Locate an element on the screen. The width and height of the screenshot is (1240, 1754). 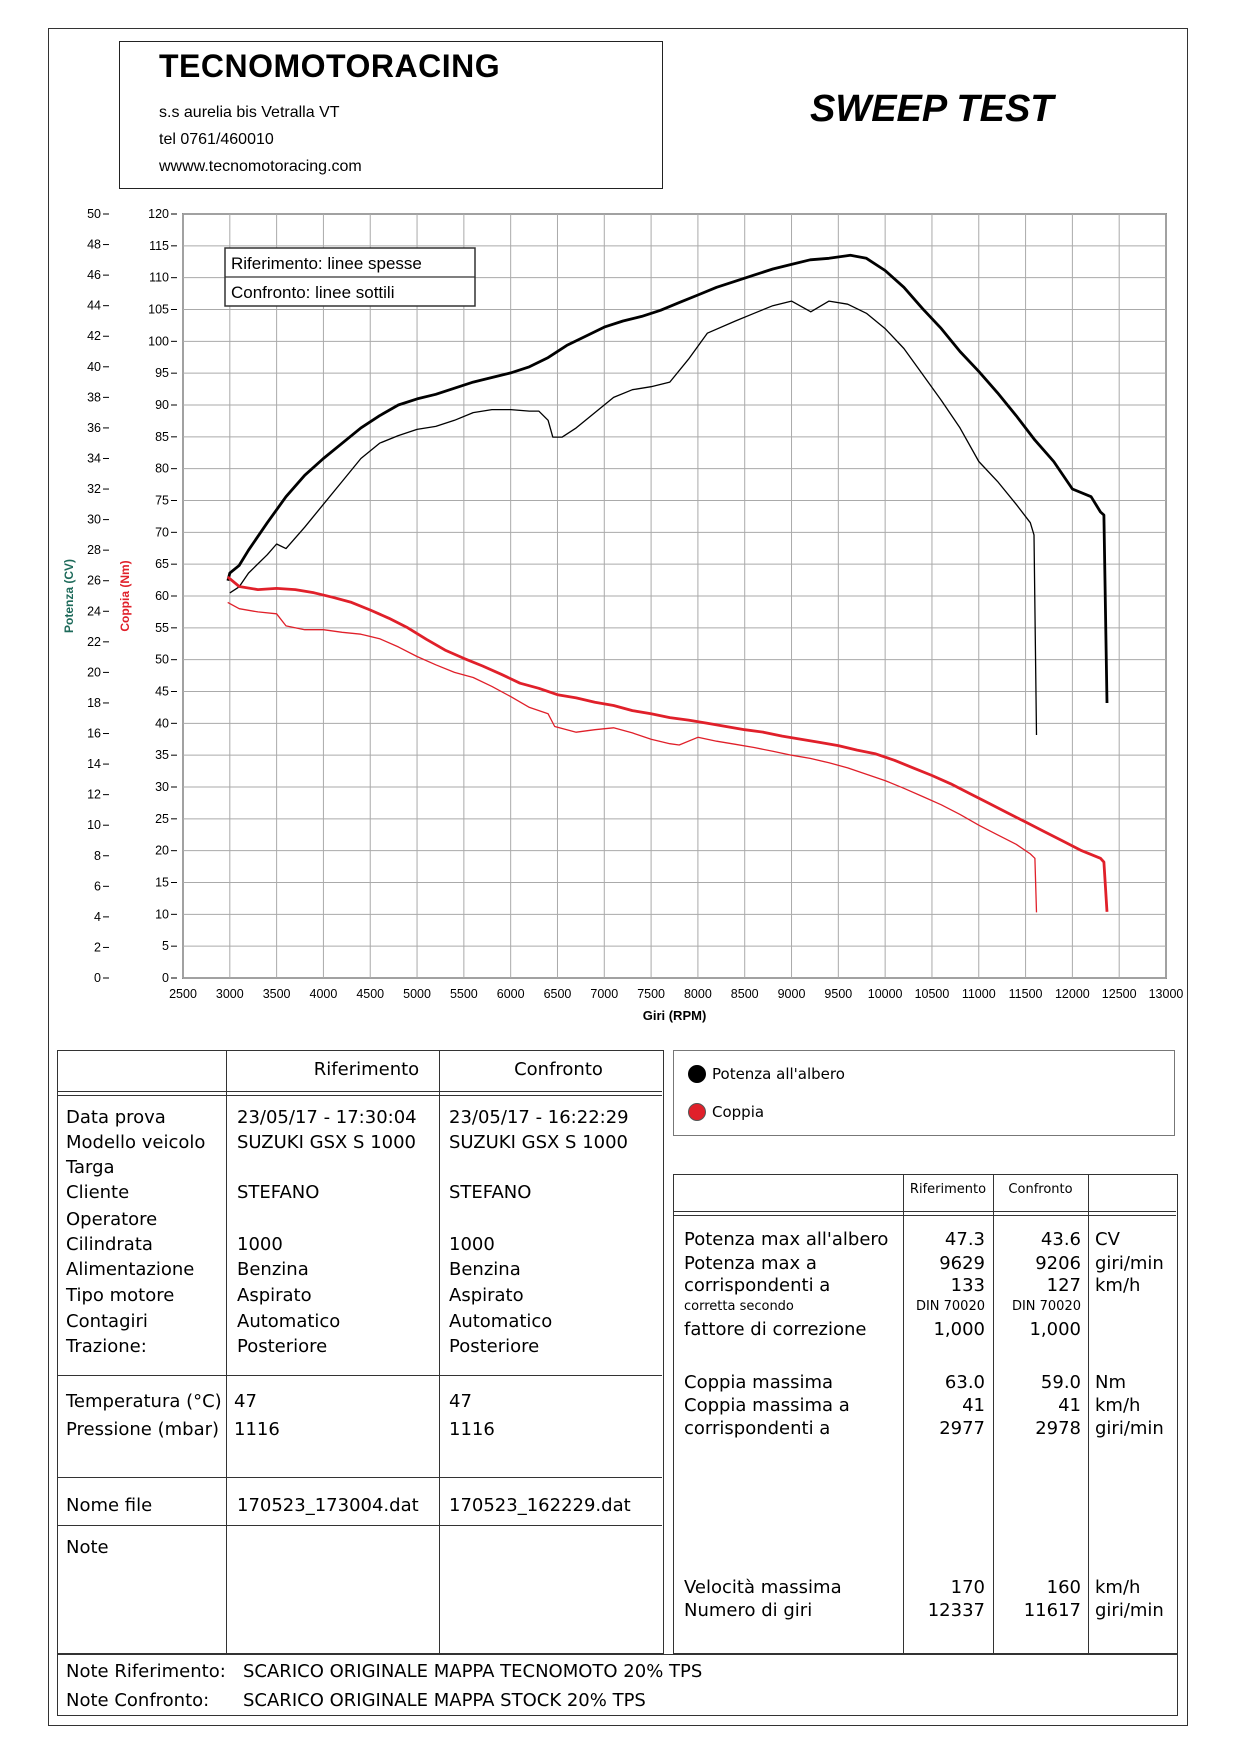
power-tick-label: 4 is located at coordinates (97, 917).